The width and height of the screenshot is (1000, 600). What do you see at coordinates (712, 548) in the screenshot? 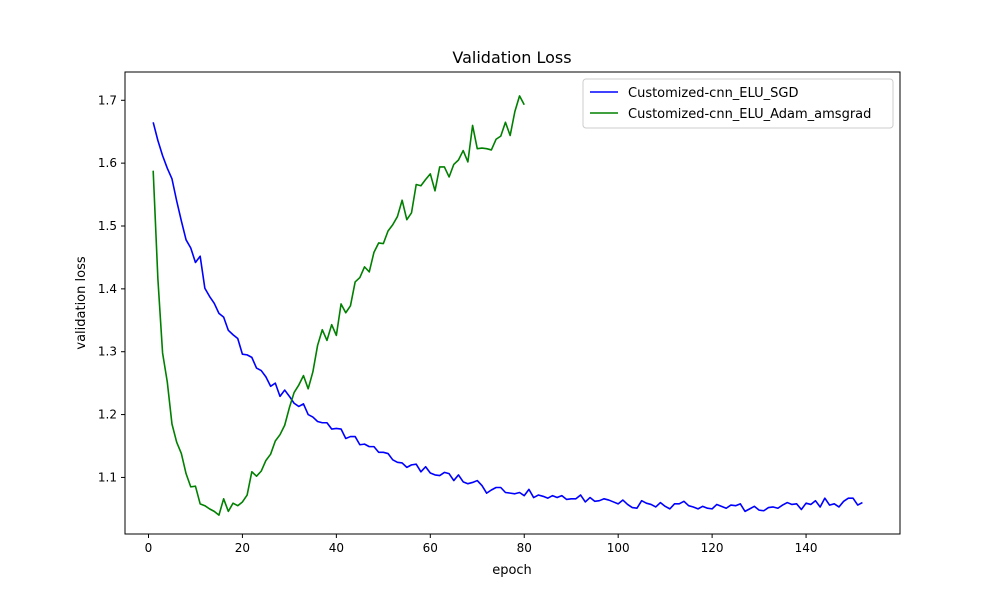
I see `x-tick-label: 120` at bounding box center [712, 548].